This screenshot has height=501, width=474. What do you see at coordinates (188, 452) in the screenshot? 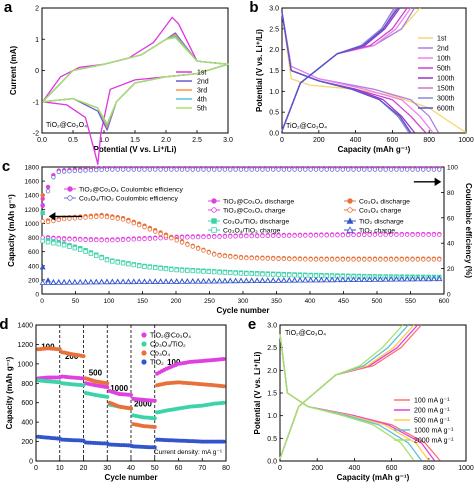
I see `panel-d-annotation: Current density: mA g⁻¹` at bounding box center [188, 452].